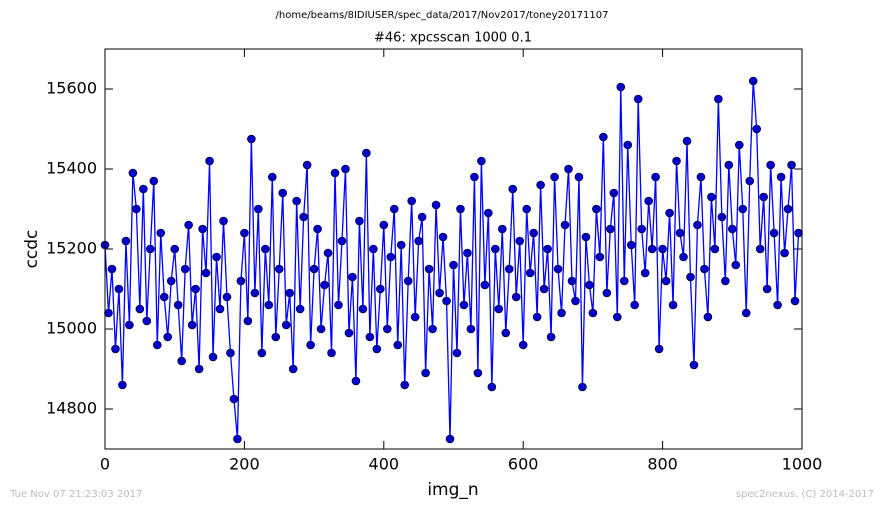 The width and height of the screenshot is (884, 509). What do you see at coordinates (71, 168) in the screenshot?
I see `y-tick-label: 15400` at bounding box center [71, 168].